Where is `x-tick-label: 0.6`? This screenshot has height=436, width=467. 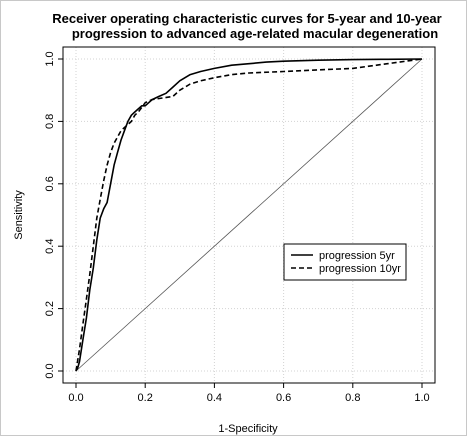
x-tick-label: 0.6 is located at coordinates (283, 398).